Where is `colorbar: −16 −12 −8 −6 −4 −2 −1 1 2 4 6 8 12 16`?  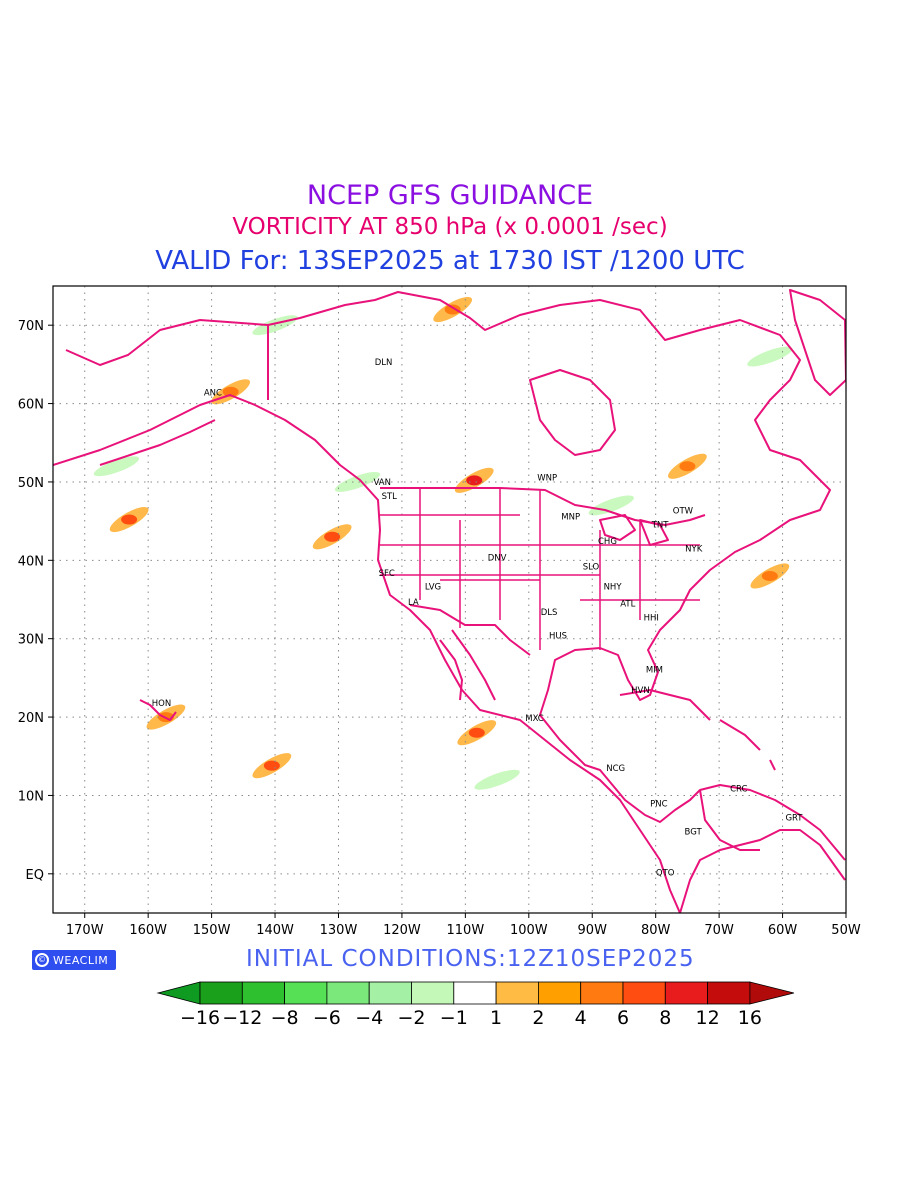
colorbar: −16 −12 −8 −6 −4 −2 −1 1 2 4 6 8 12 16 is located at coordinates (475, 1005).